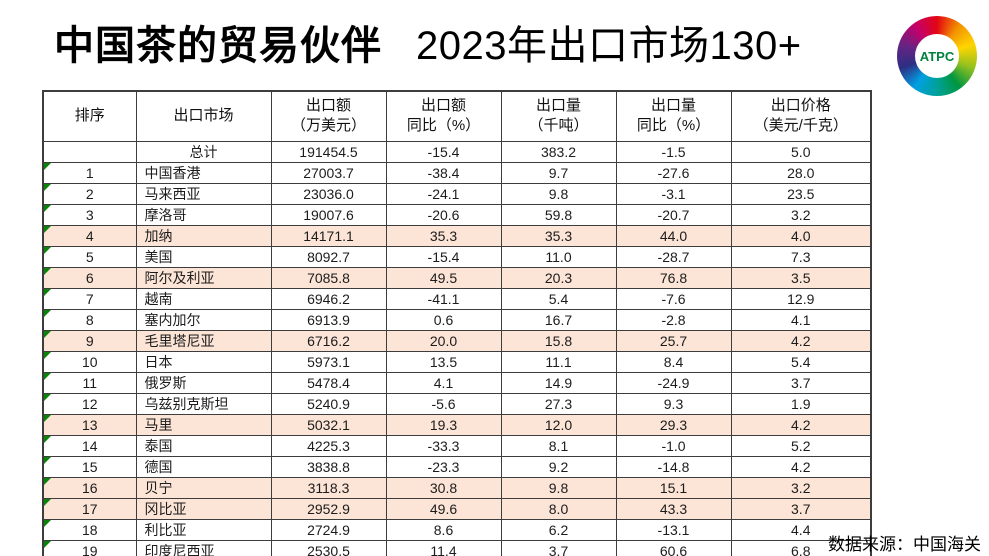  What do you see at coordinates (801, 193) in the screenshot?
I see `price-cell: 23.5` at bounding box center [801, 193].